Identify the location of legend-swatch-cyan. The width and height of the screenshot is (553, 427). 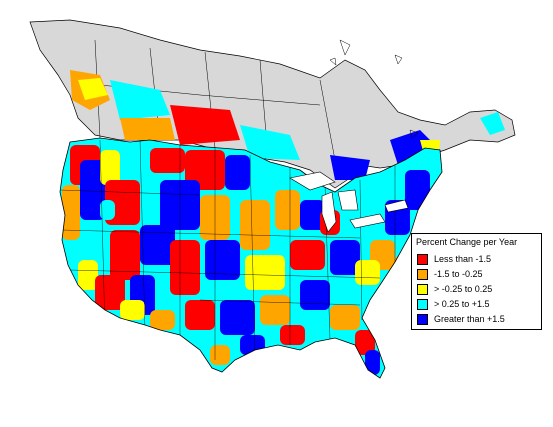
(422, 304).